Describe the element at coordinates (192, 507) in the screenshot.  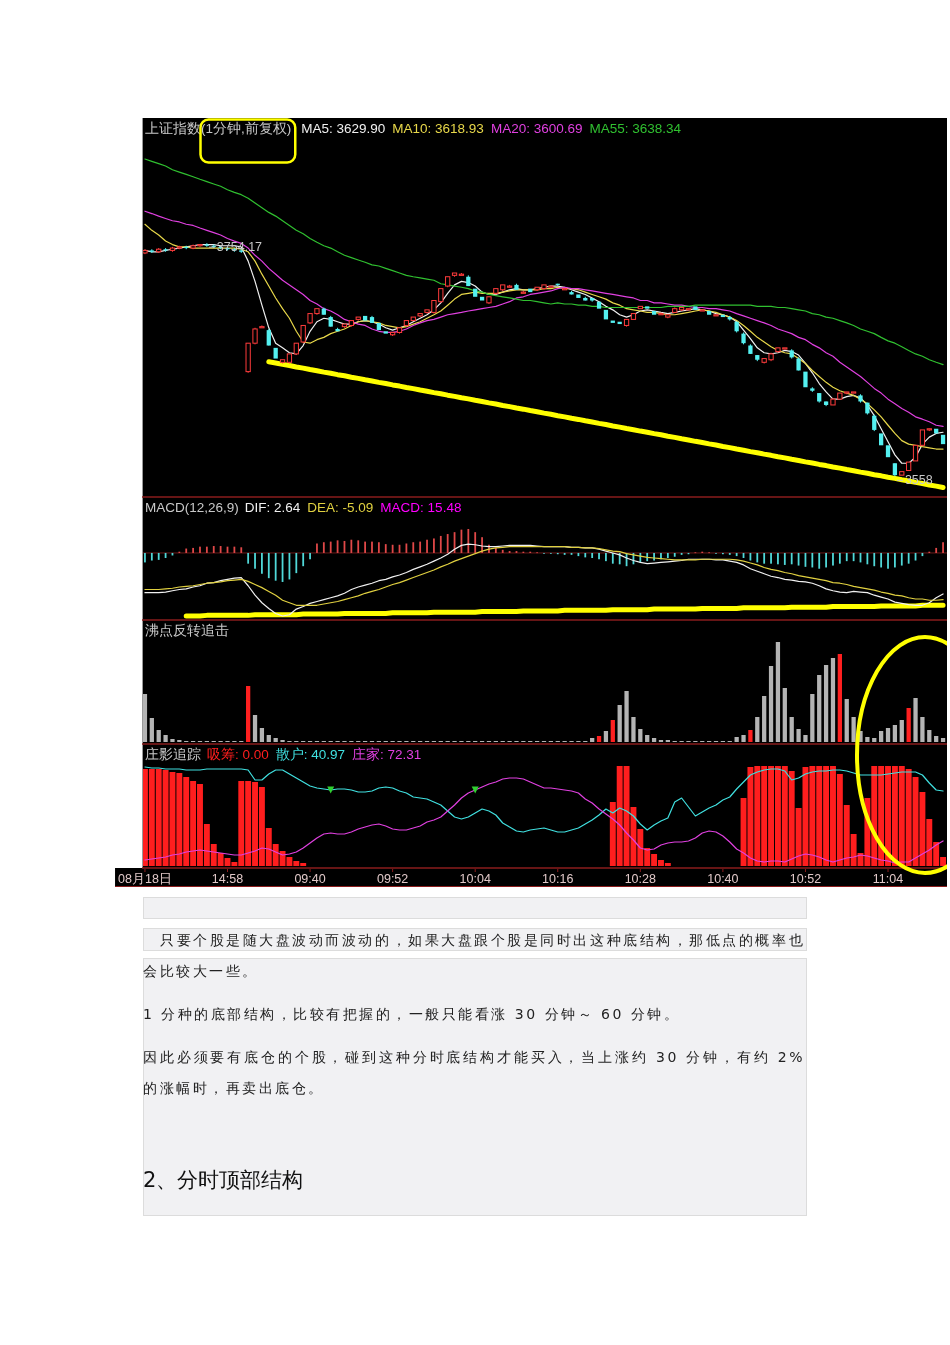
I see `chart-title: MACD(12,26,9)` at that location.